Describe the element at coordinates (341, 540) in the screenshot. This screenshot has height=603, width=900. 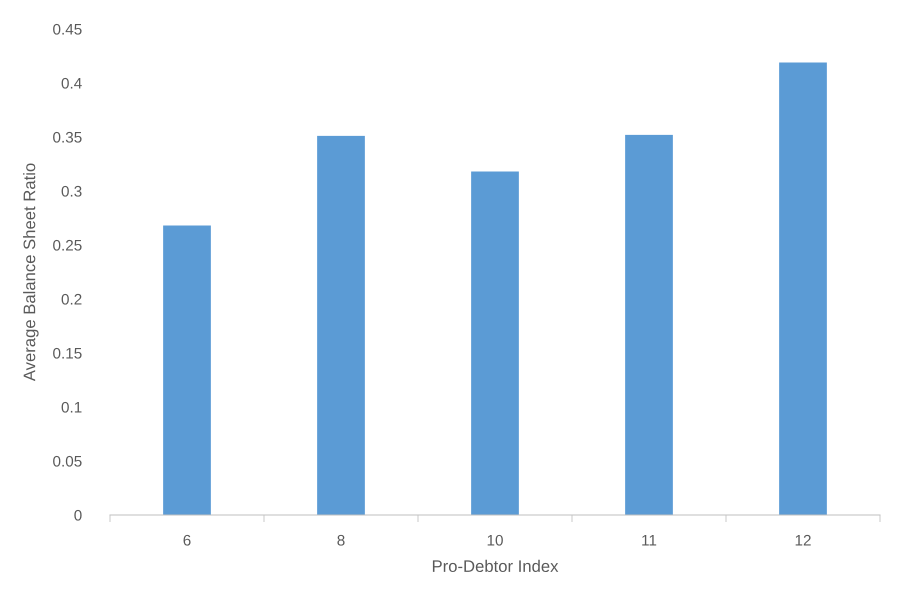
I see `x-tick-label: 8` at that location.